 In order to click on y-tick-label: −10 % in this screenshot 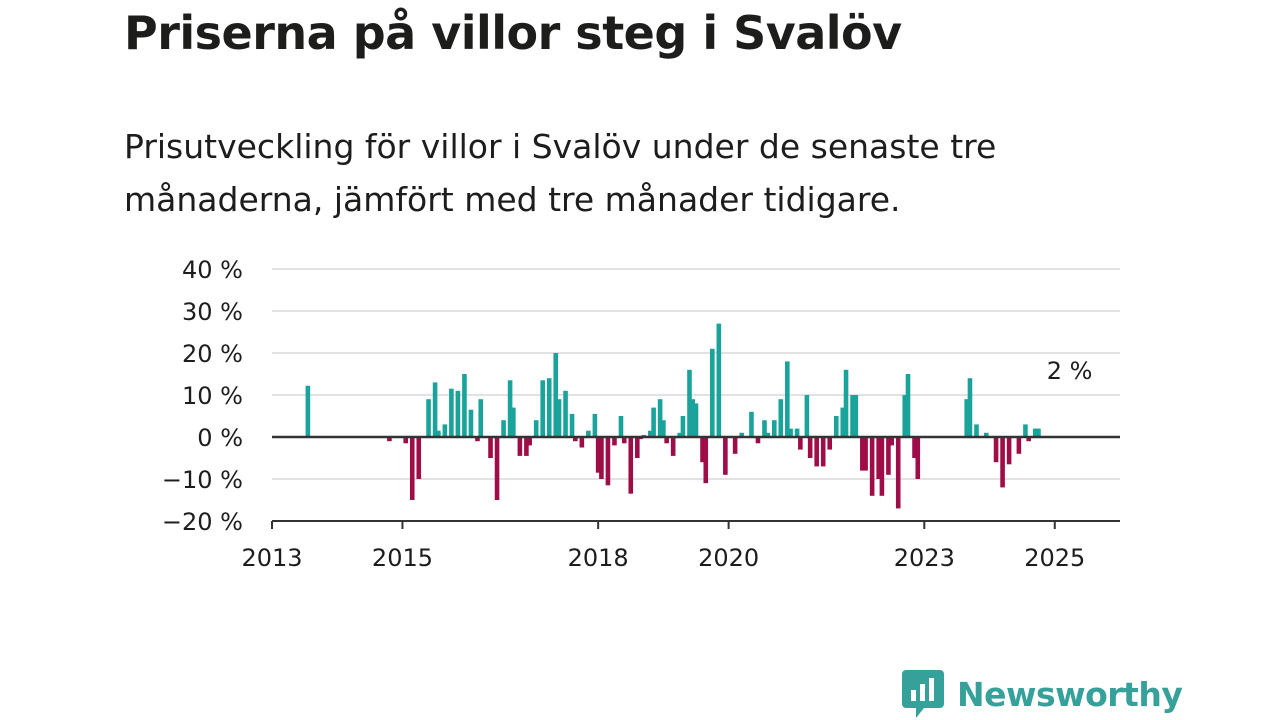, I will do `click(202, 480)`.